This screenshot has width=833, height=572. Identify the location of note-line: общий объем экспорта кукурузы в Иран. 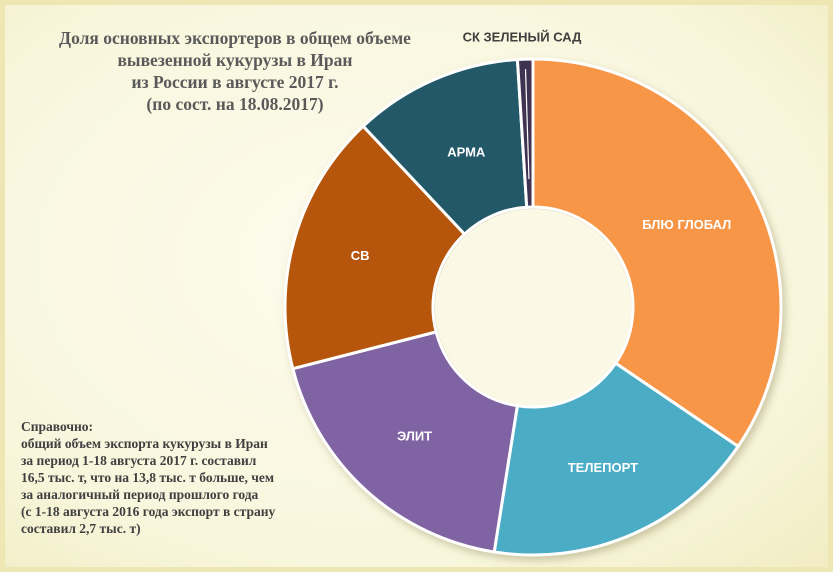
(144, 443).